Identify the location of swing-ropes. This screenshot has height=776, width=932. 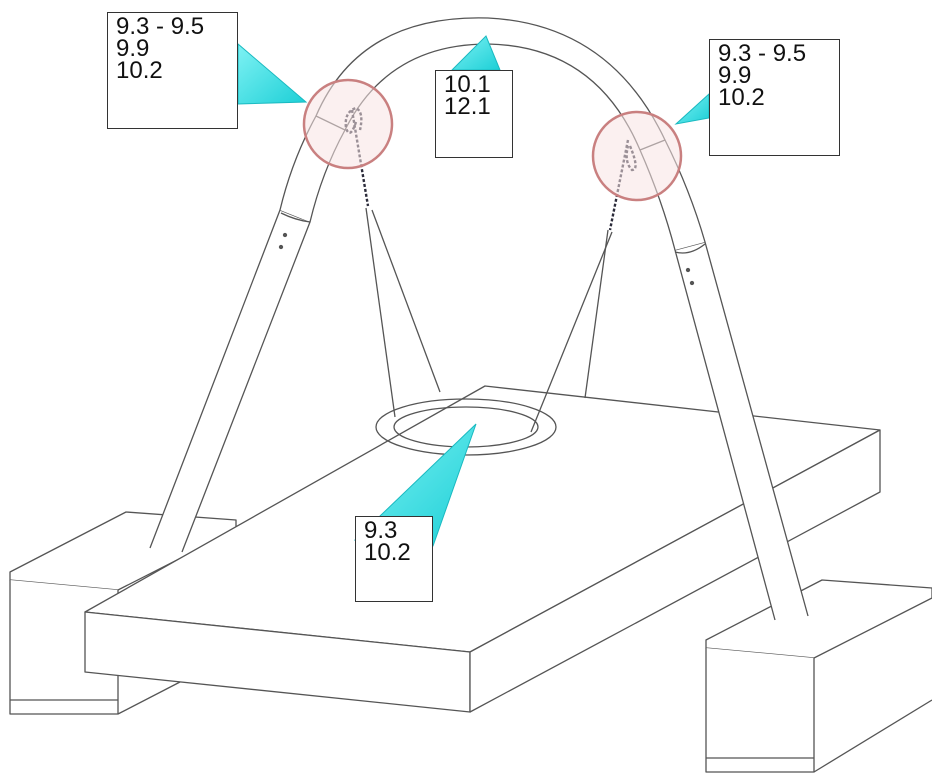
(489, 320).